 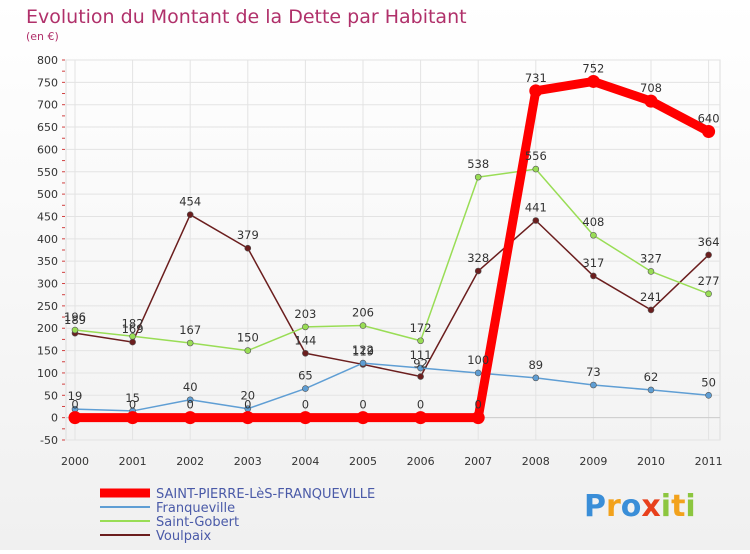 I want to click on legend-label: SAINT-PIERRE-LèS-FRANQUEVILLE, so click(x=265, y=494).